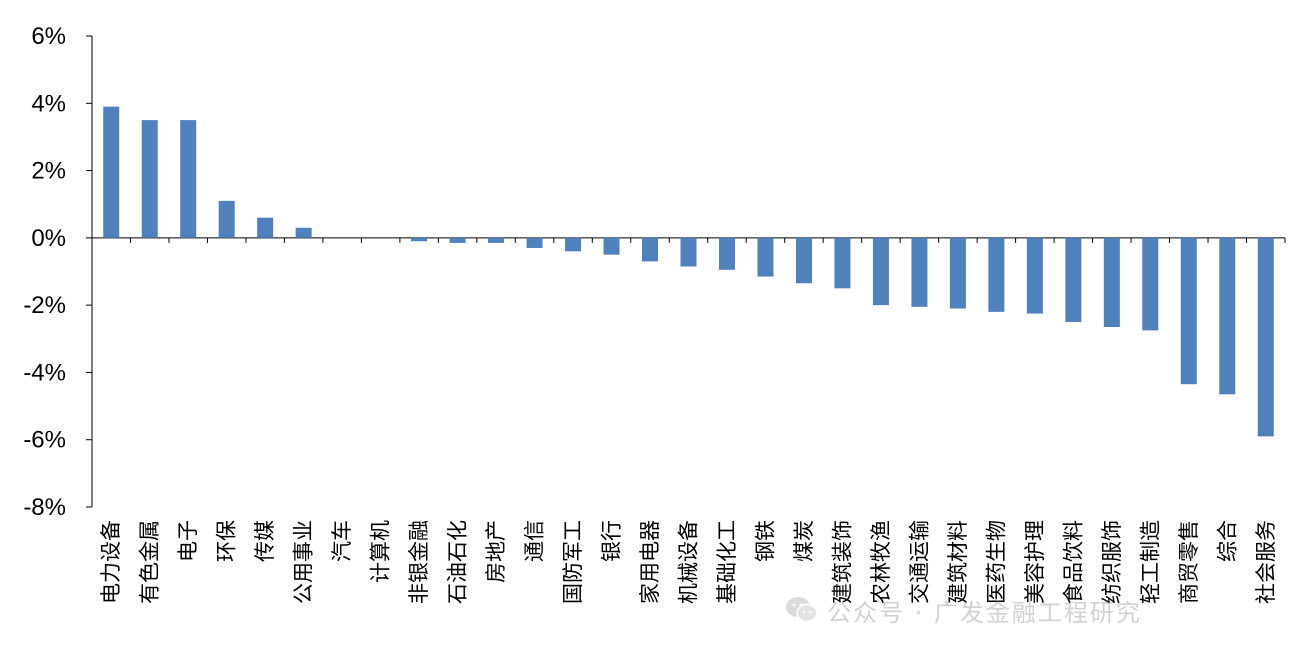 This screenshot has height=660, width=1299. Describe the element at coordinates (458, 562) in the screenshot. I see `category-label: 石油石化` at that location.